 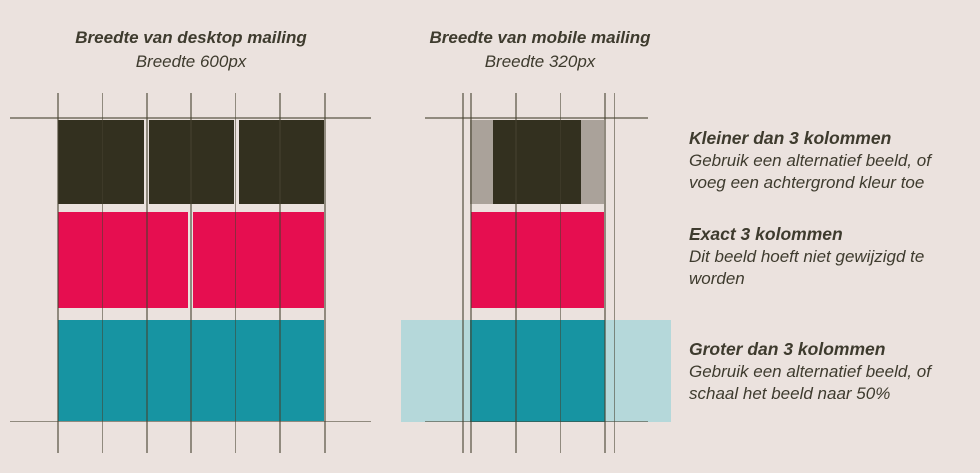 What do you see at coordinates (787, 349) in the screenshot?
I see `annotation-heading: Groter dan 3 kolommen` at bounding box center [787, 349].